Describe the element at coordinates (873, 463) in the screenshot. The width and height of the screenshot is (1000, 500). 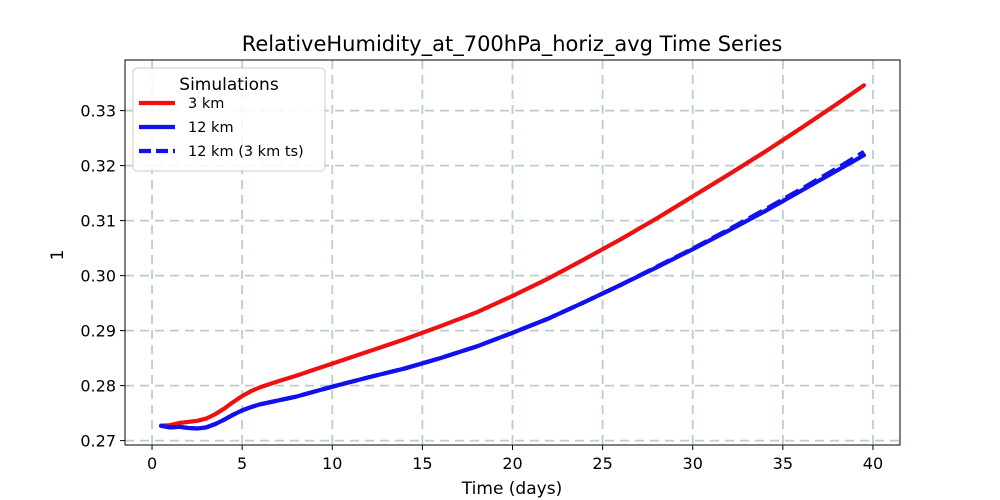
I see `x-tick-label: 40` at that location.